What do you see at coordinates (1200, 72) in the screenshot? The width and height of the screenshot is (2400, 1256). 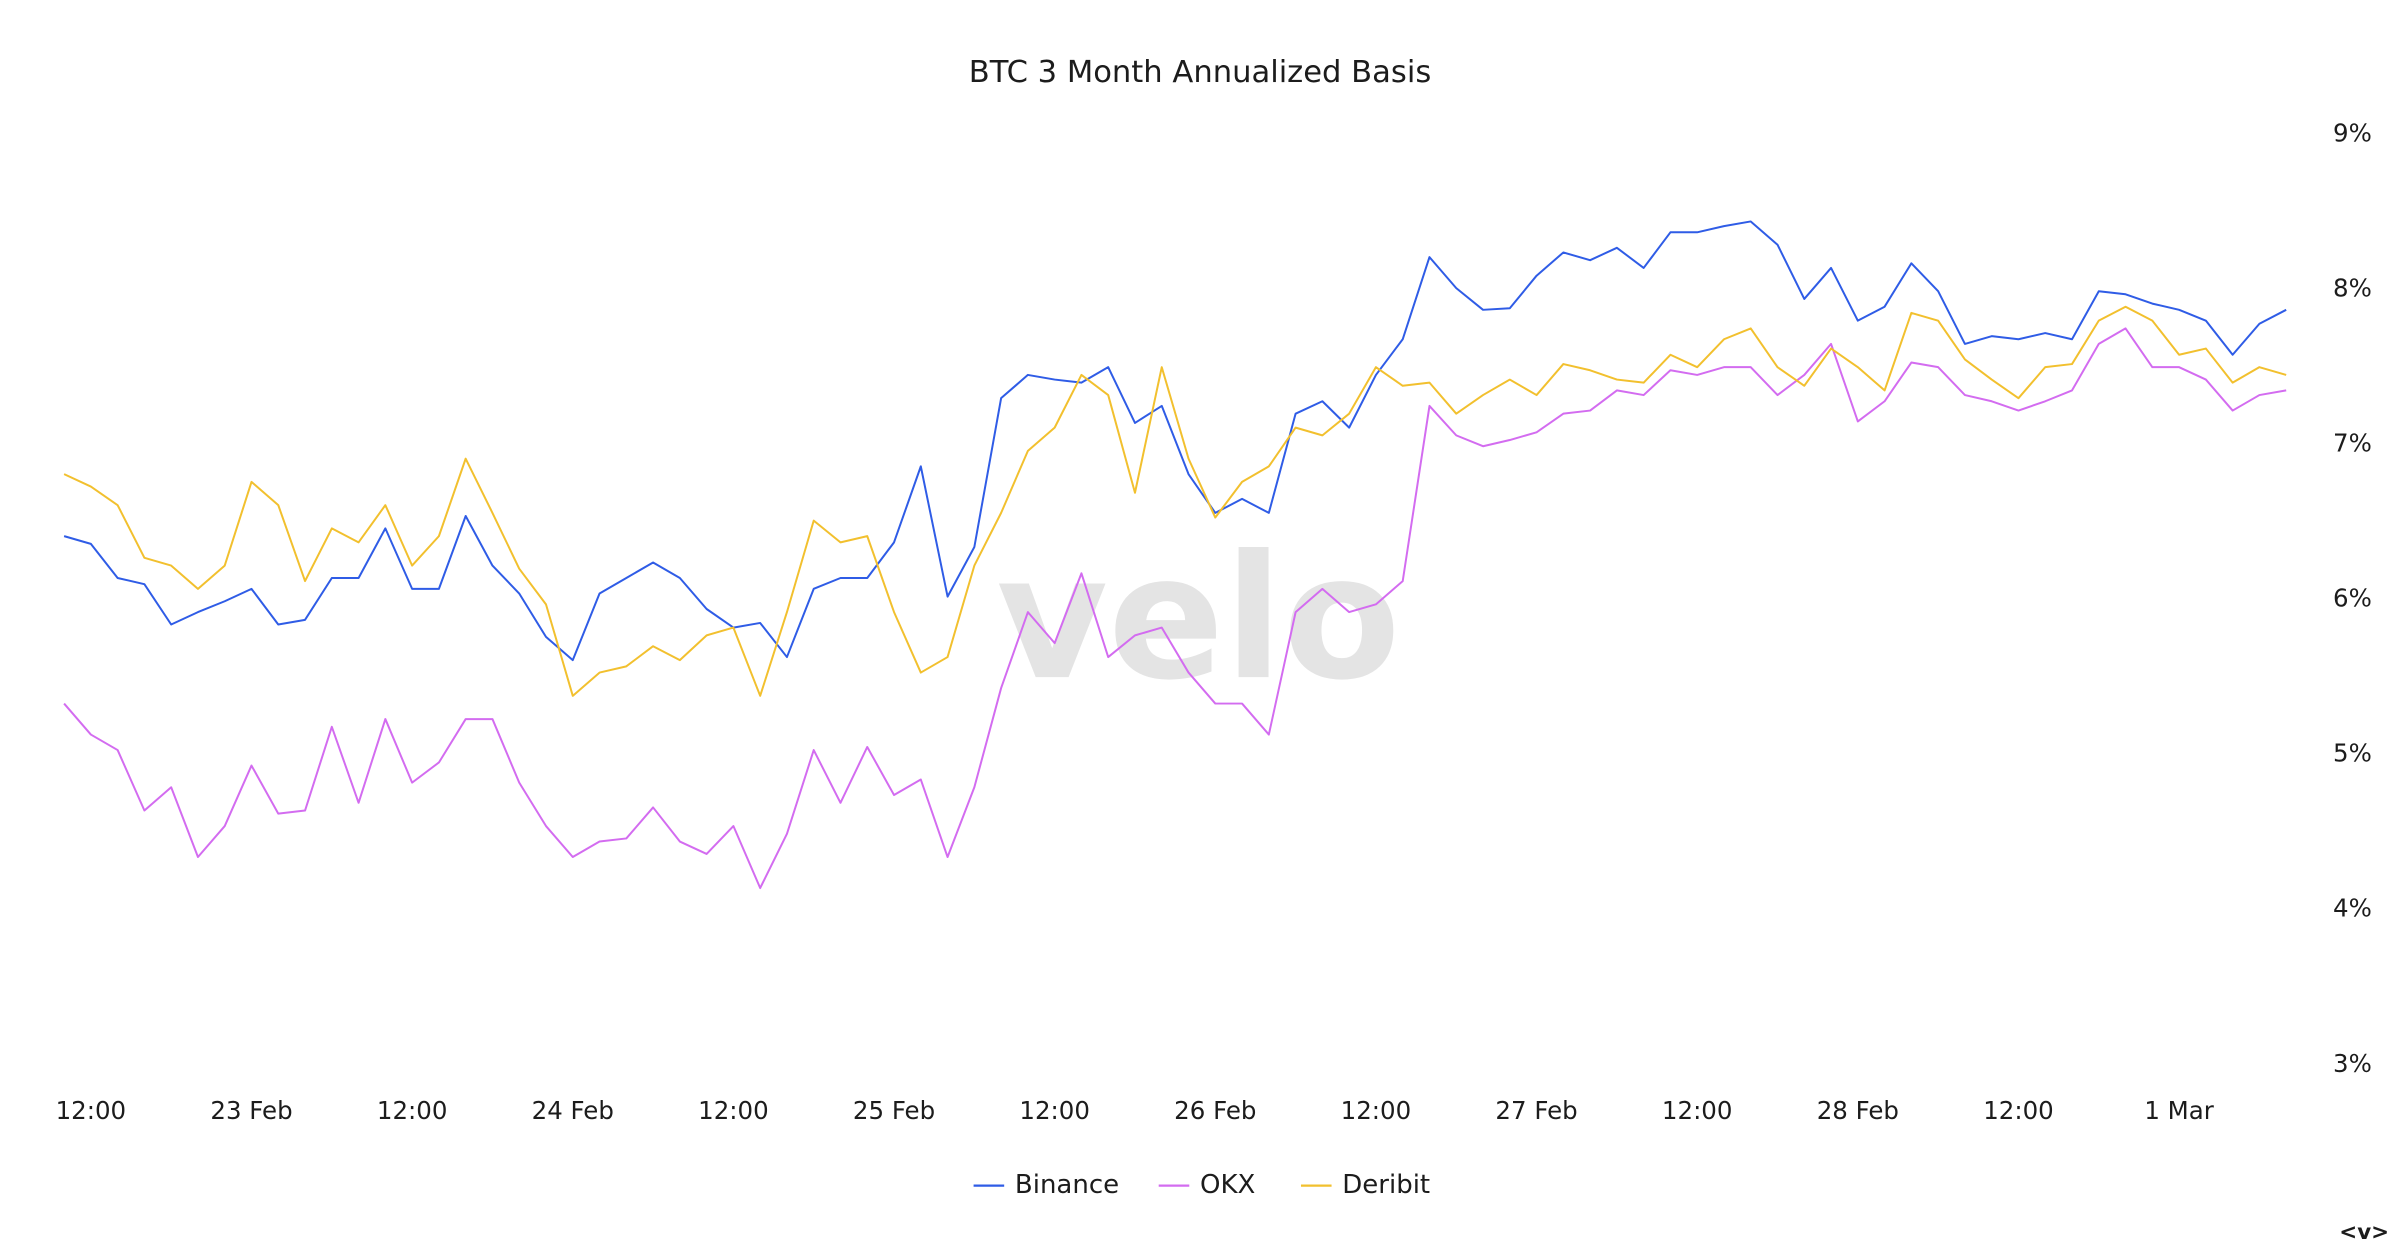 I see `chart-title: BTC 3 Month Annualized Basis` at bounding box center [1200, 72].